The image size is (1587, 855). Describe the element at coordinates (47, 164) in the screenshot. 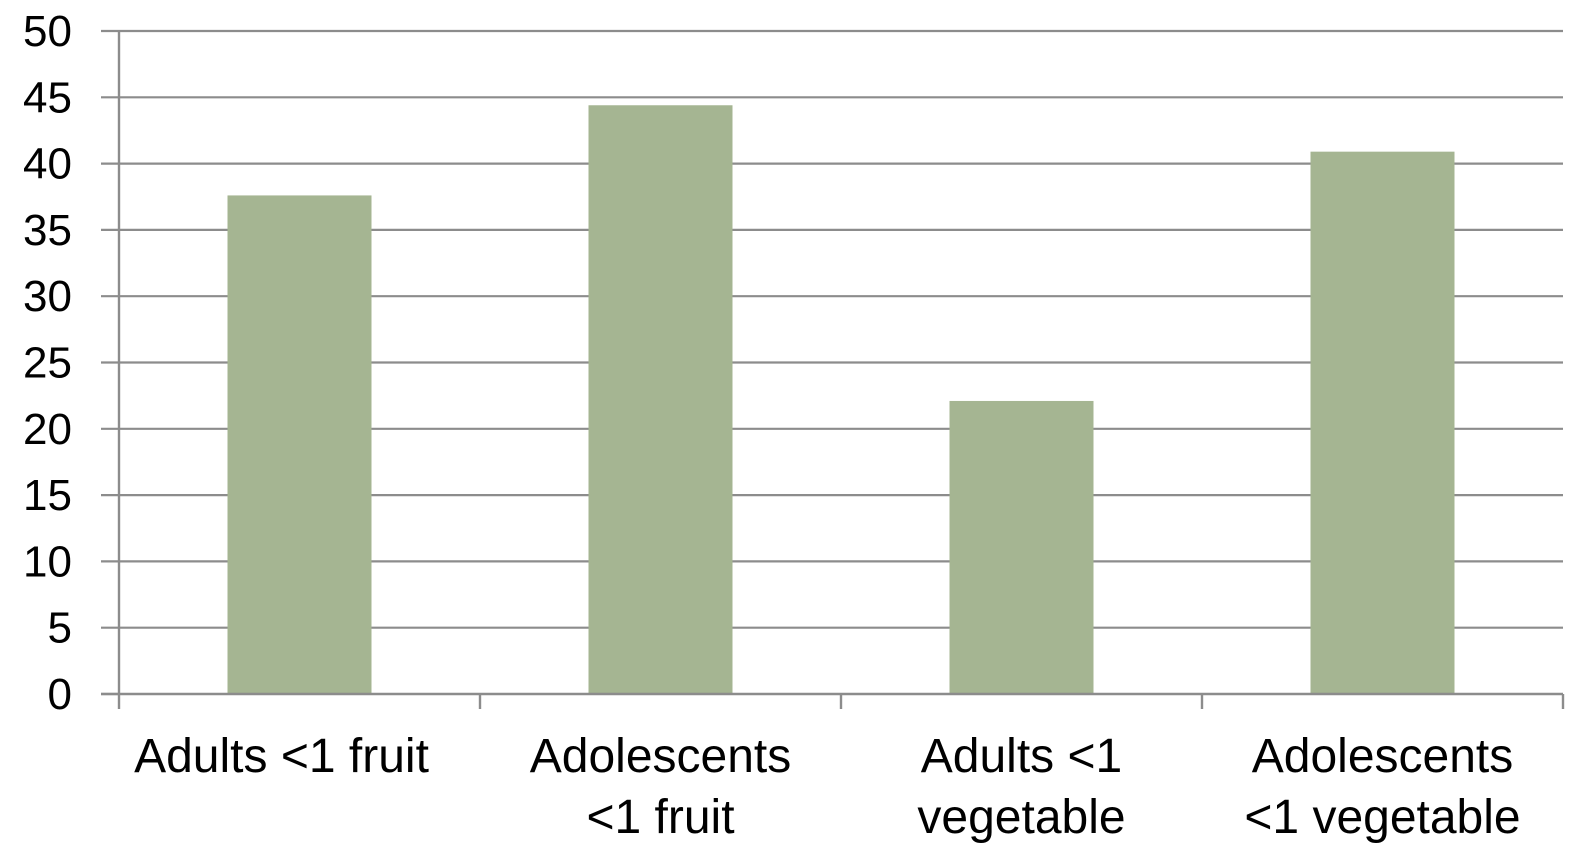

I see `y-tick-label: 40` at that location.